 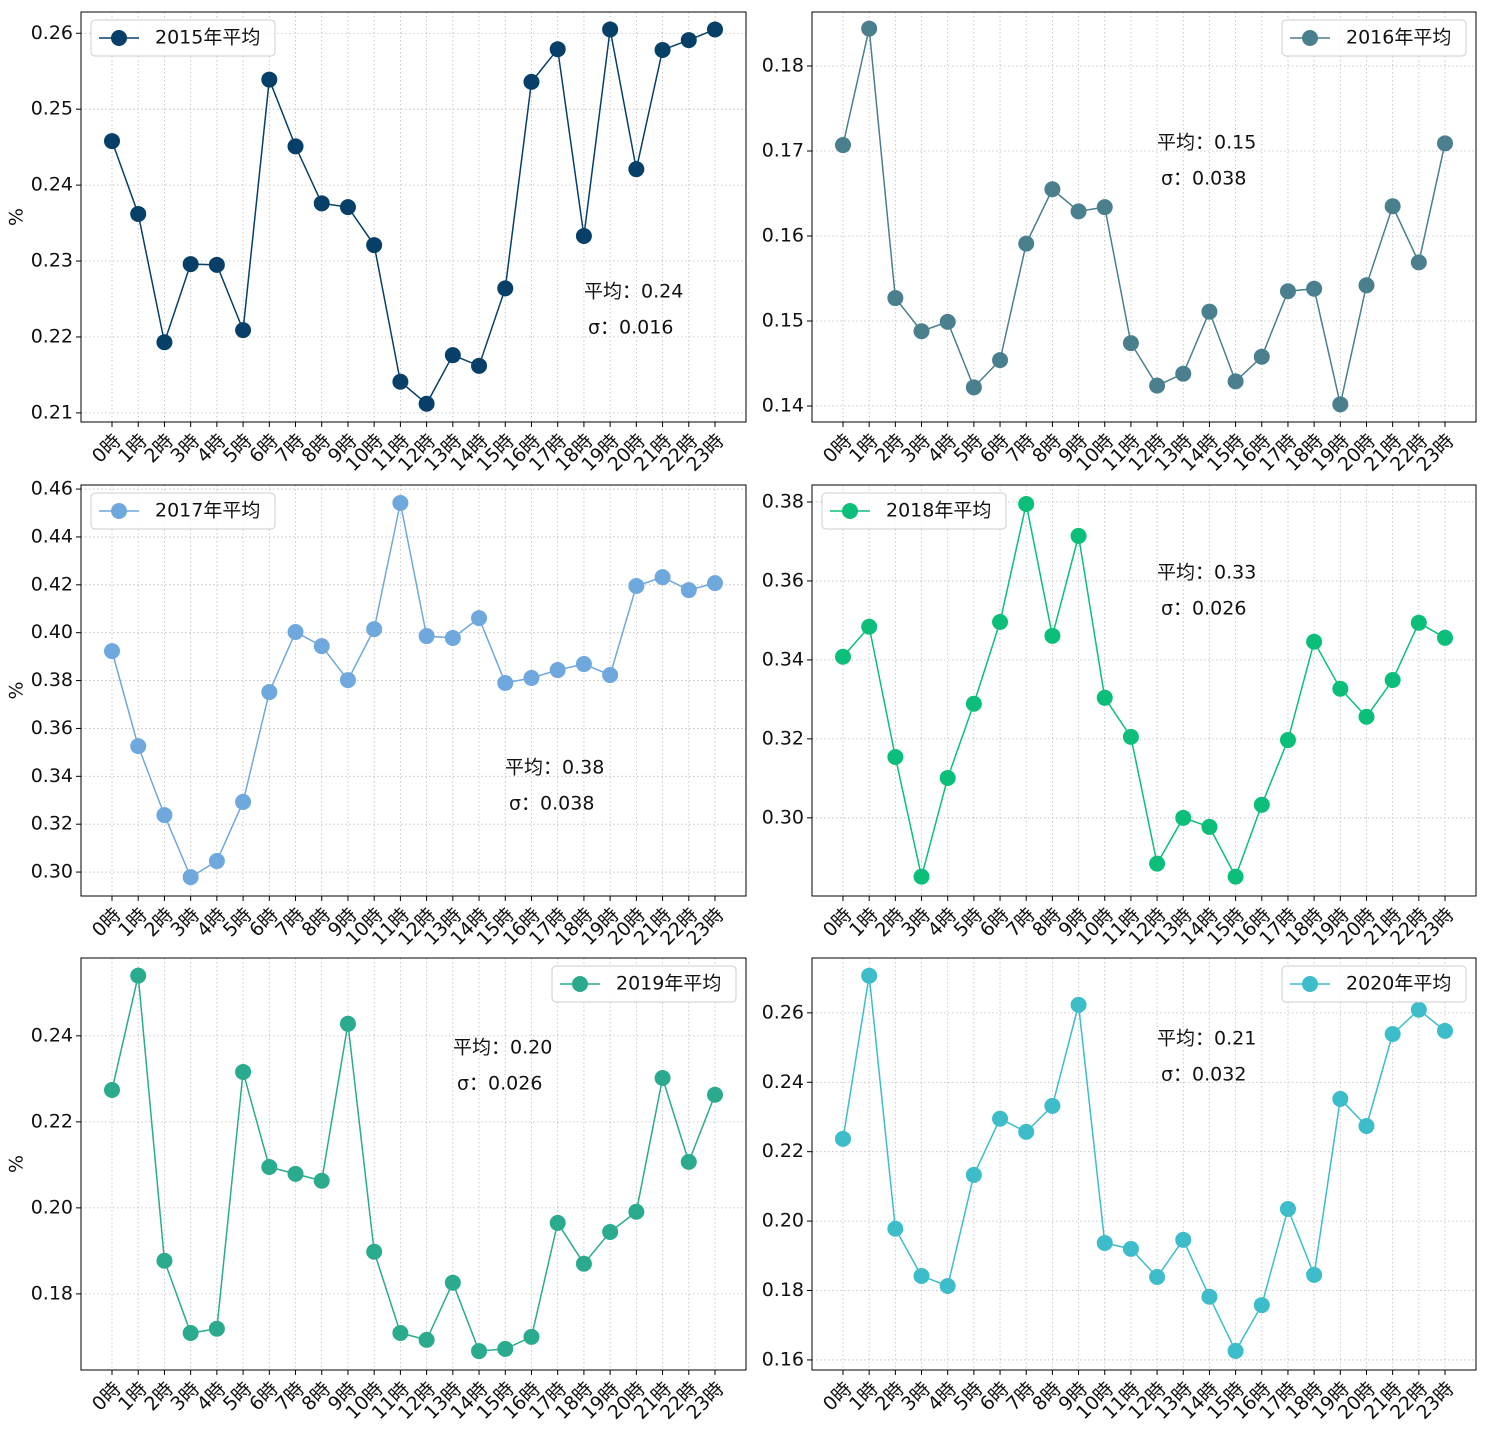 I want to click on legend-label: 2017年平均, so click(x=207, y=511).